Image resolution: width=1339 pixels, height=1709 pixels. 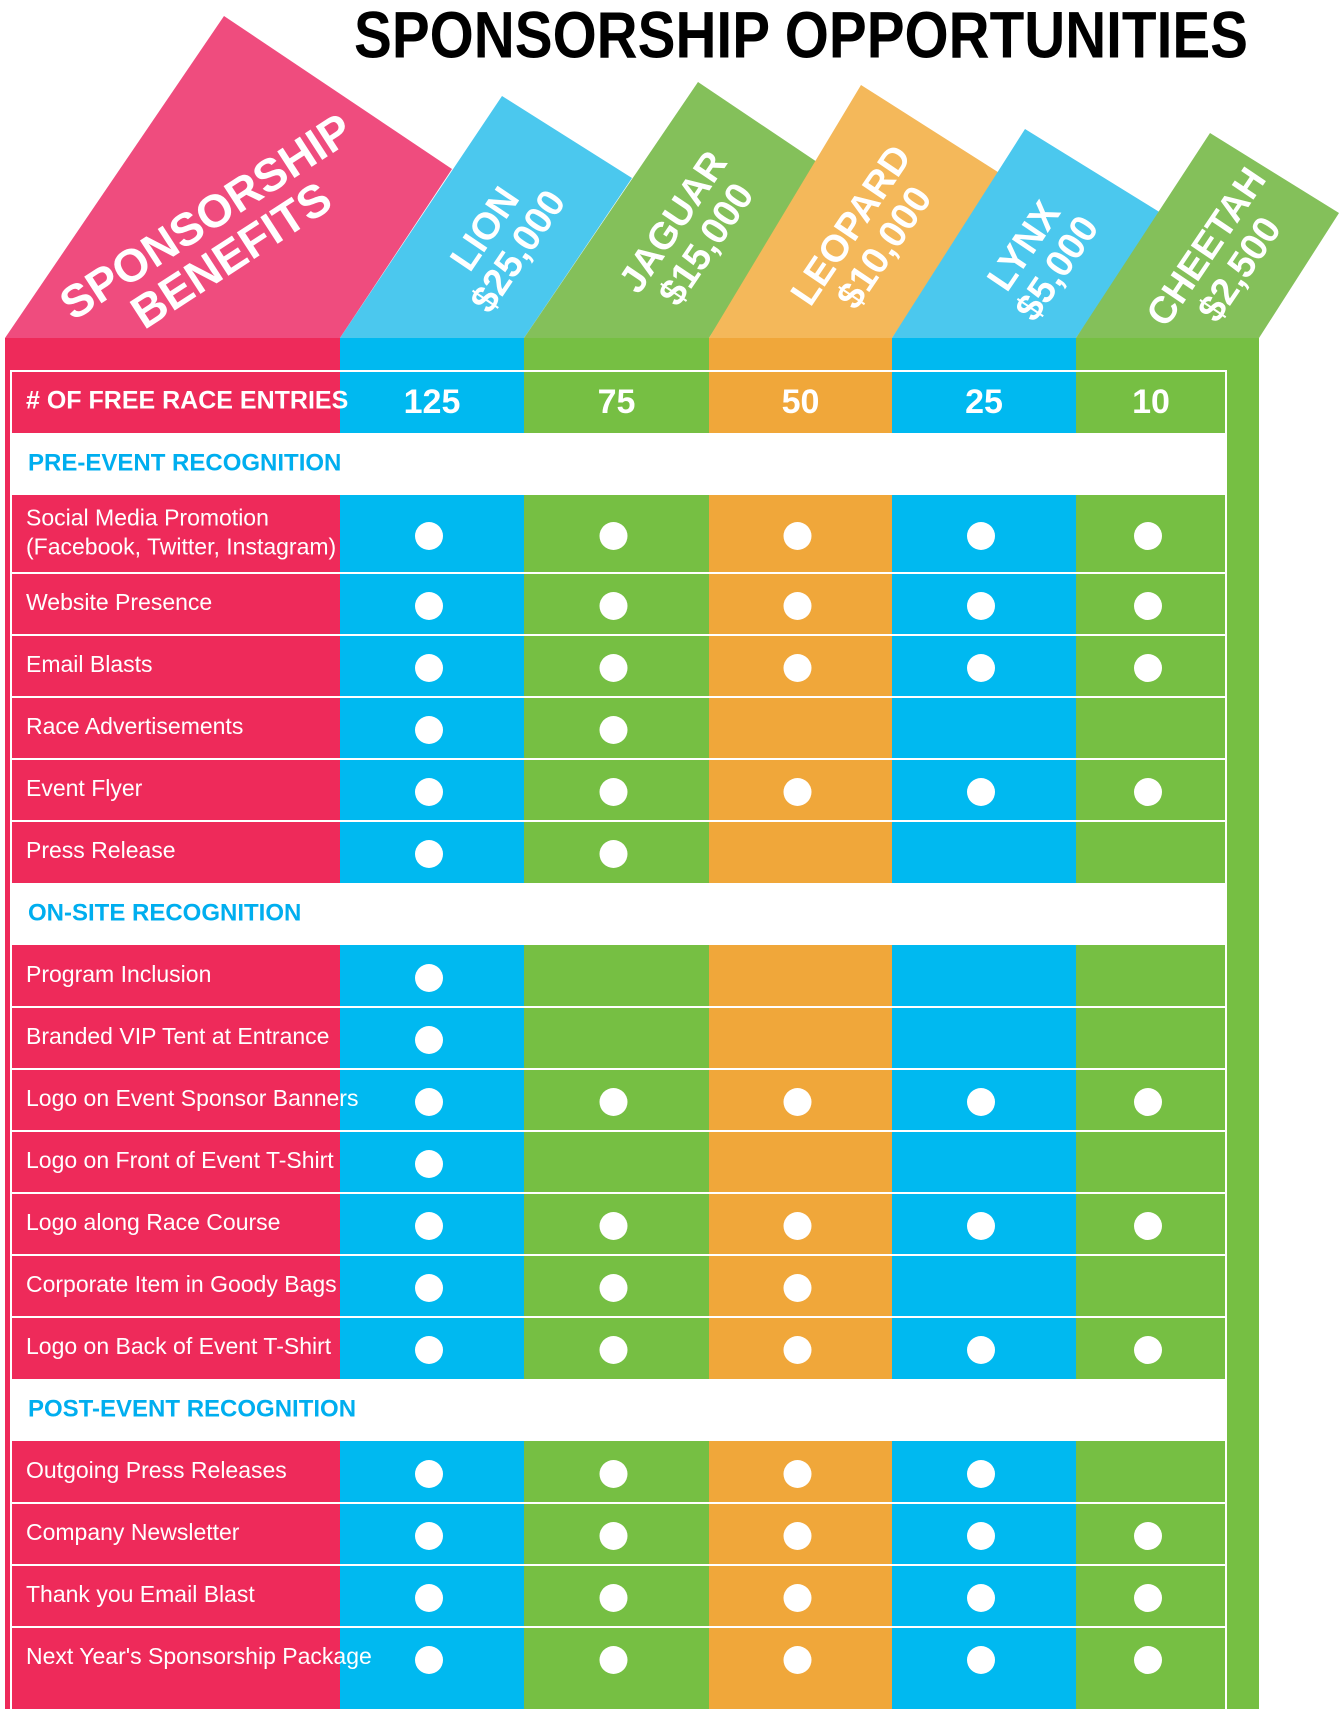 What do you see at coordinates (192, 1408) in the screenshot?
I see `section-title: POST-EVENT RECOGNITION` at bounding box center [192, 1408].